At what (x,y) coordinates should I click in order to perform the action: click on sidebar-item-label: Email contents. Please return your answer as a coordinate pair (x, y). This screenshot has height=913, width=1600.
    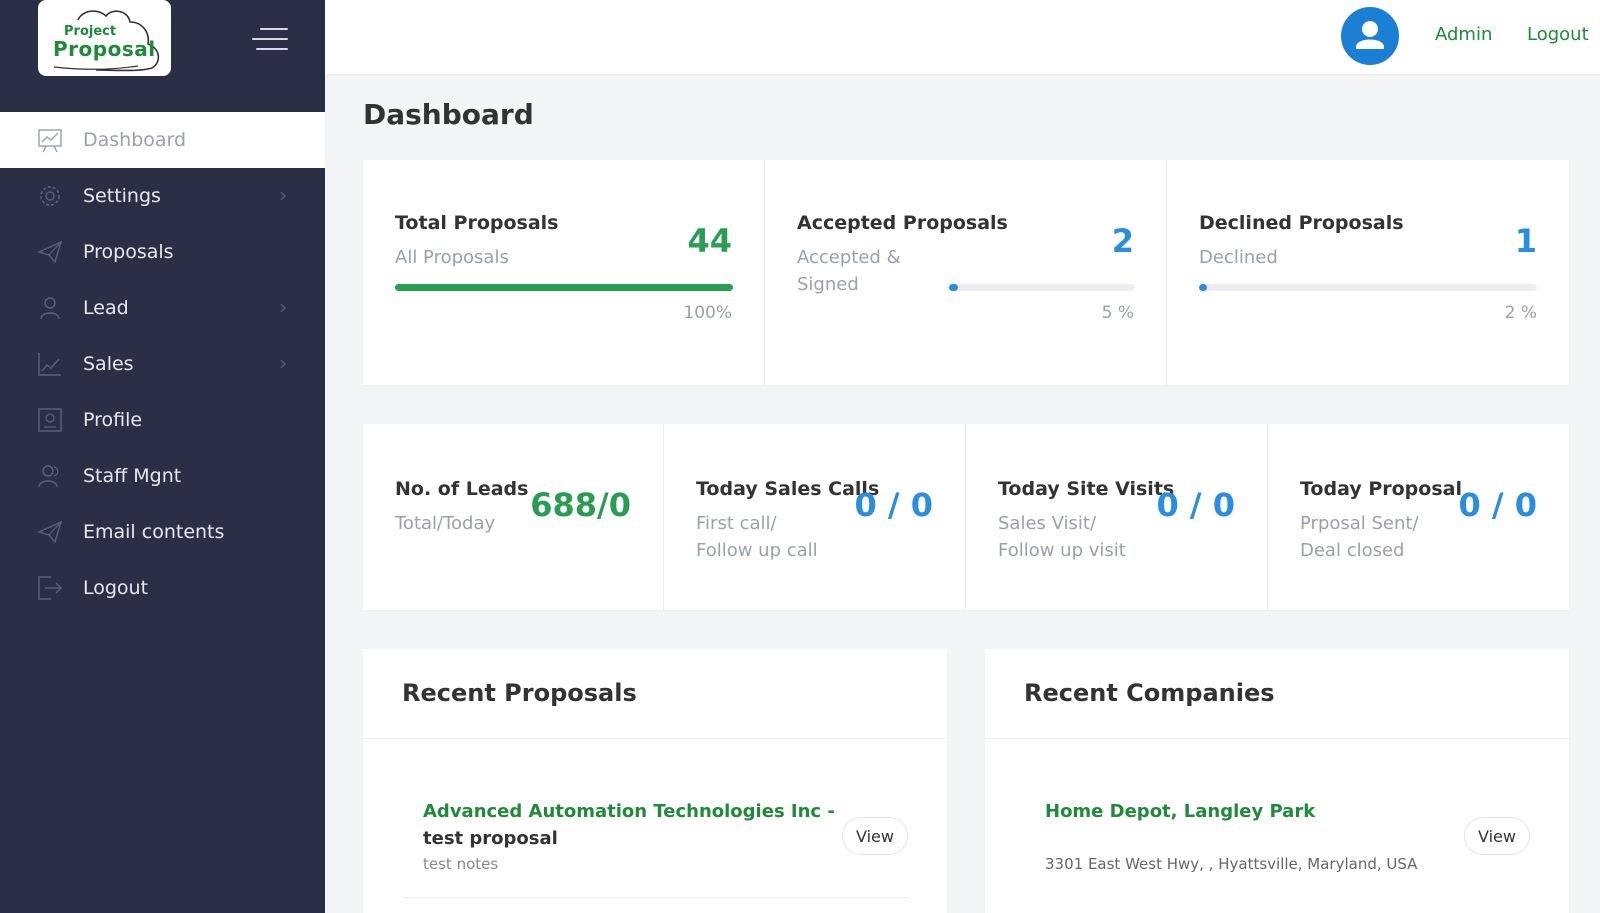
    Looking at the image, I should click on (154, 532).